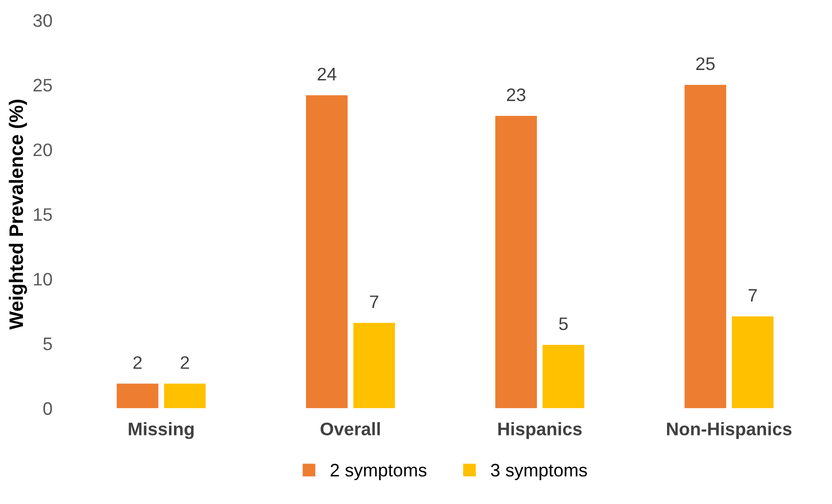 The height and width of the screenshot is (504, 832). What do you see at coordinates (327, 74) in the screenshot?
I see `data-label: 24` at bounding box center [327, 74].